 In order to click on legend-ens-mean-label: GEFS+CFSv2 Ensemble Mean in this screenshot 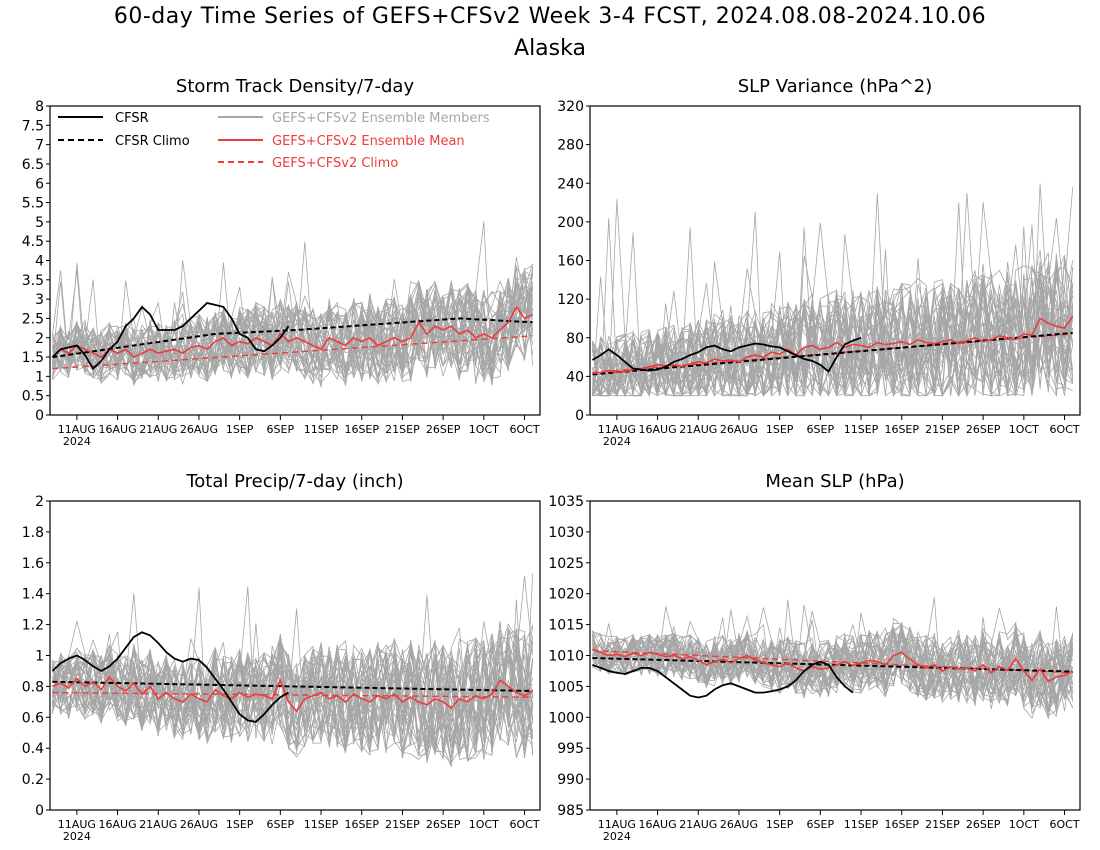, I will do `click(368, 141)`.